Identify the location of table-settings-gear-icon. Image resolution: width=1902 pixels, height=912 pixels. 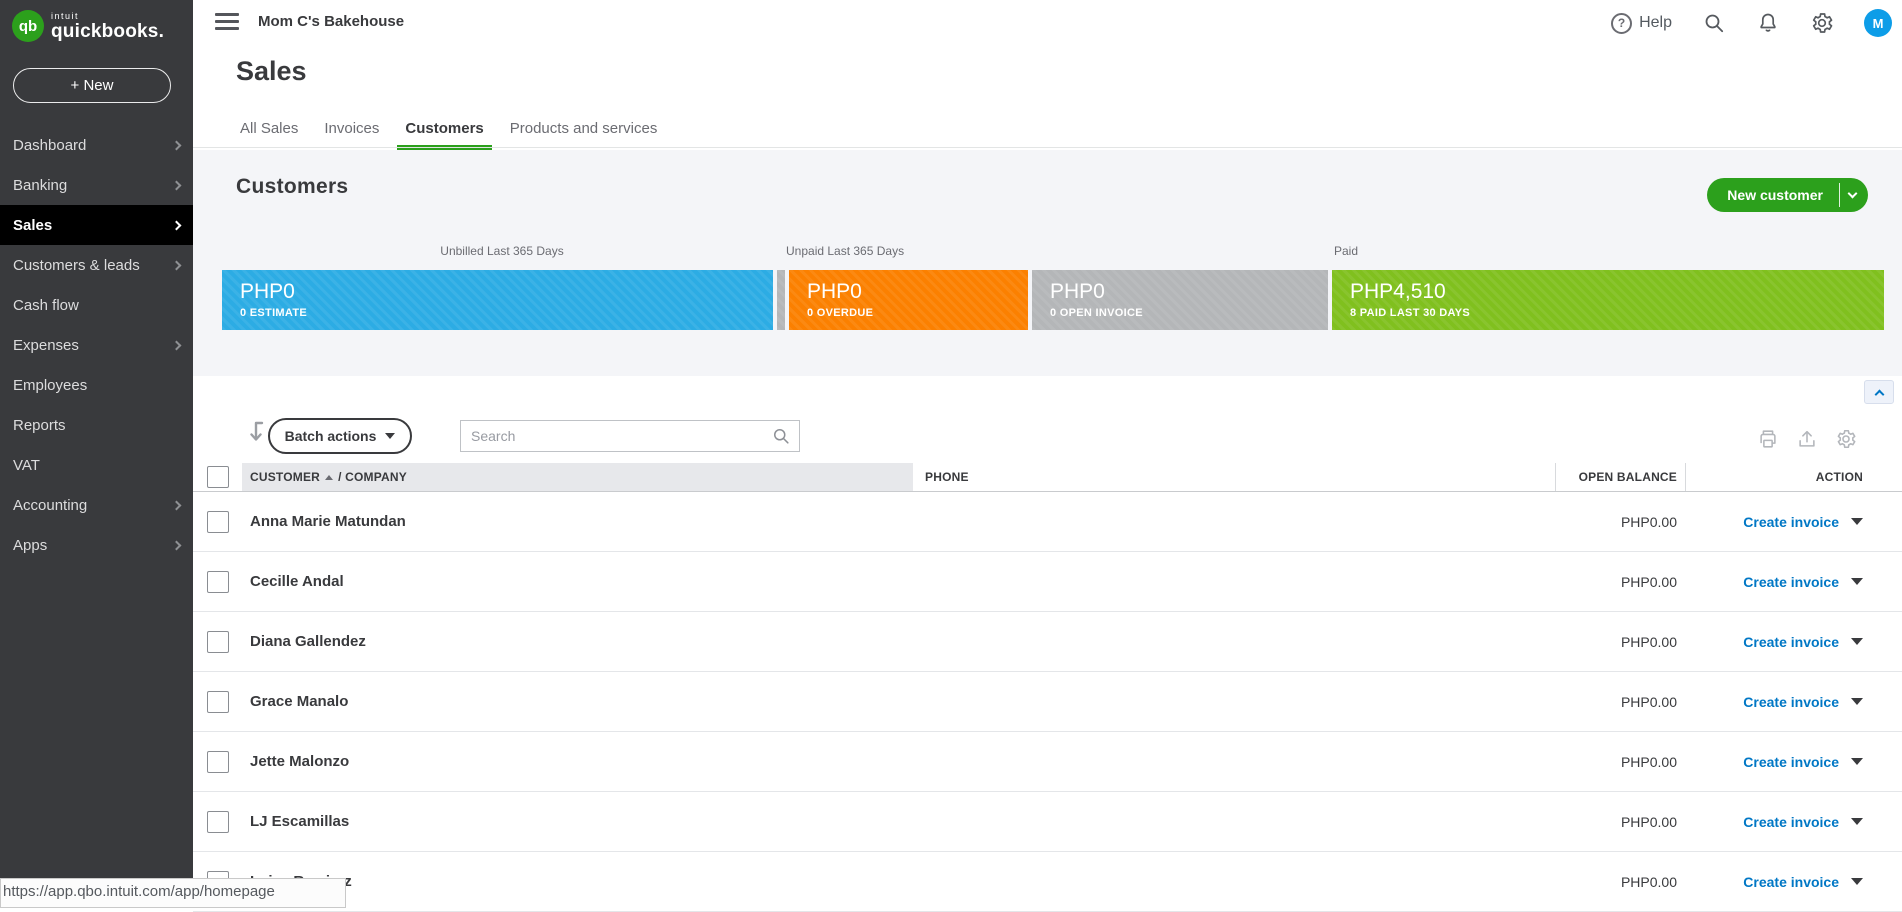
(1846, 439).